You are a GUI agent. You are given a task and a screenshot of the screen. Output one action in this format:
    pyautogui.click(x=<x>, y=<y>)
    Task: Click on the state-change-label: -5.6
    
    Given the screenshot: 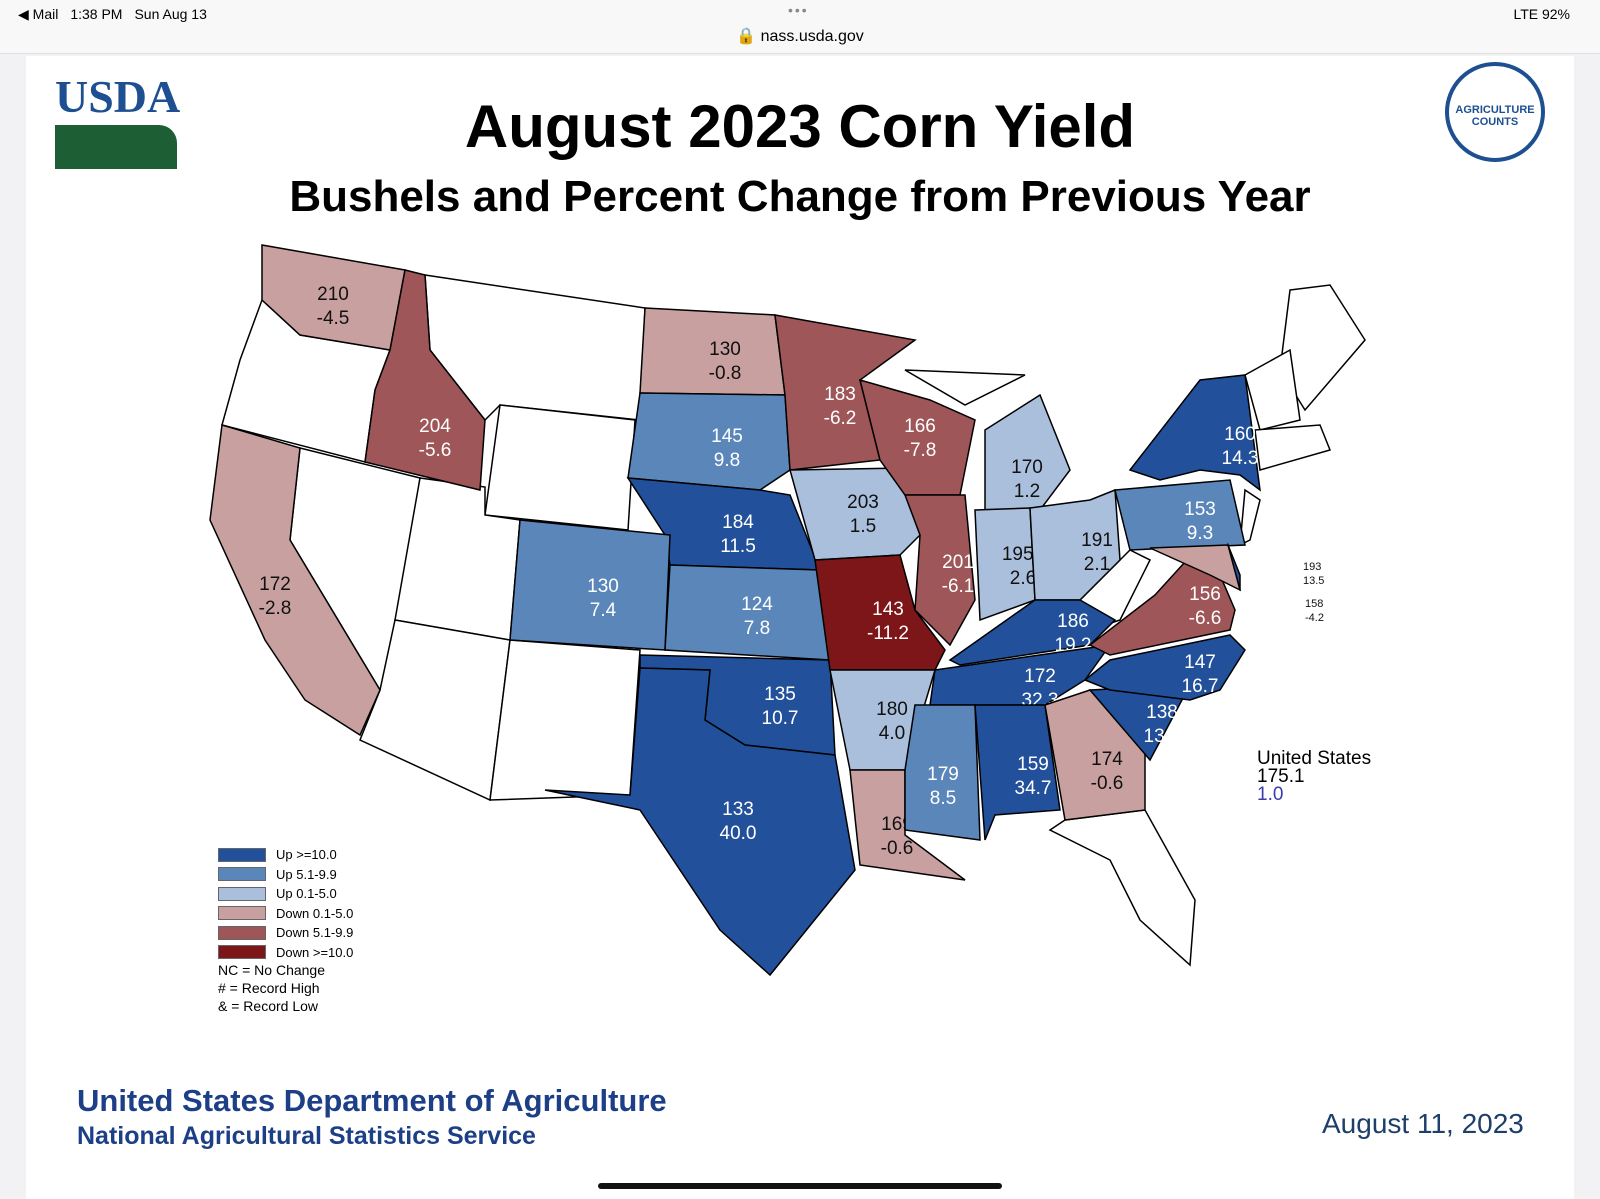 What is the action you would take?
    pyautogui.click(x=435, y=450)
    